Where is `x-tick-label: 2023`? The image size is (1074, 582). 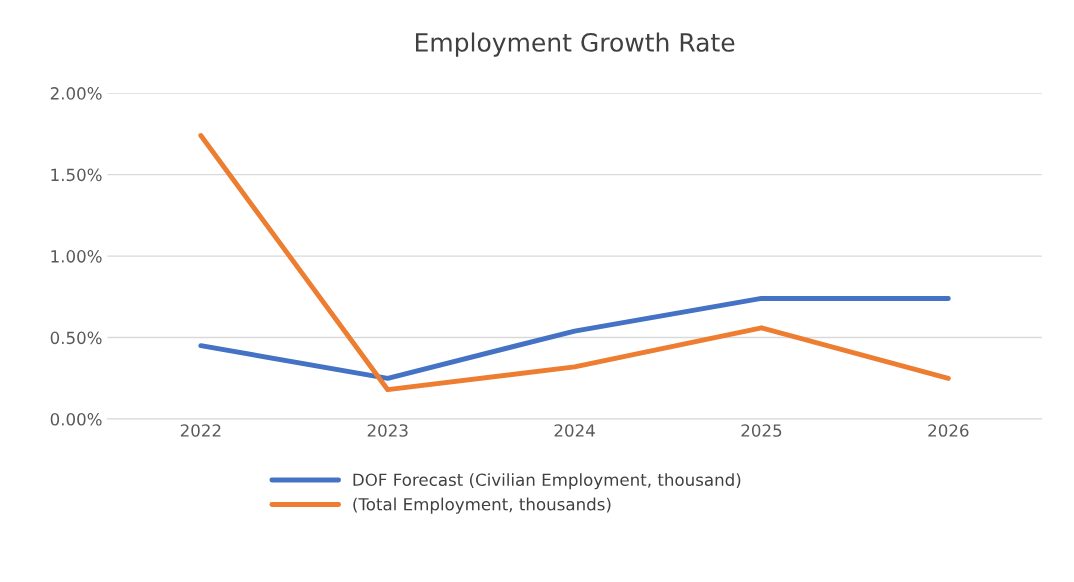
x-tick-label: 2023 is located at coordinates (387, 430).